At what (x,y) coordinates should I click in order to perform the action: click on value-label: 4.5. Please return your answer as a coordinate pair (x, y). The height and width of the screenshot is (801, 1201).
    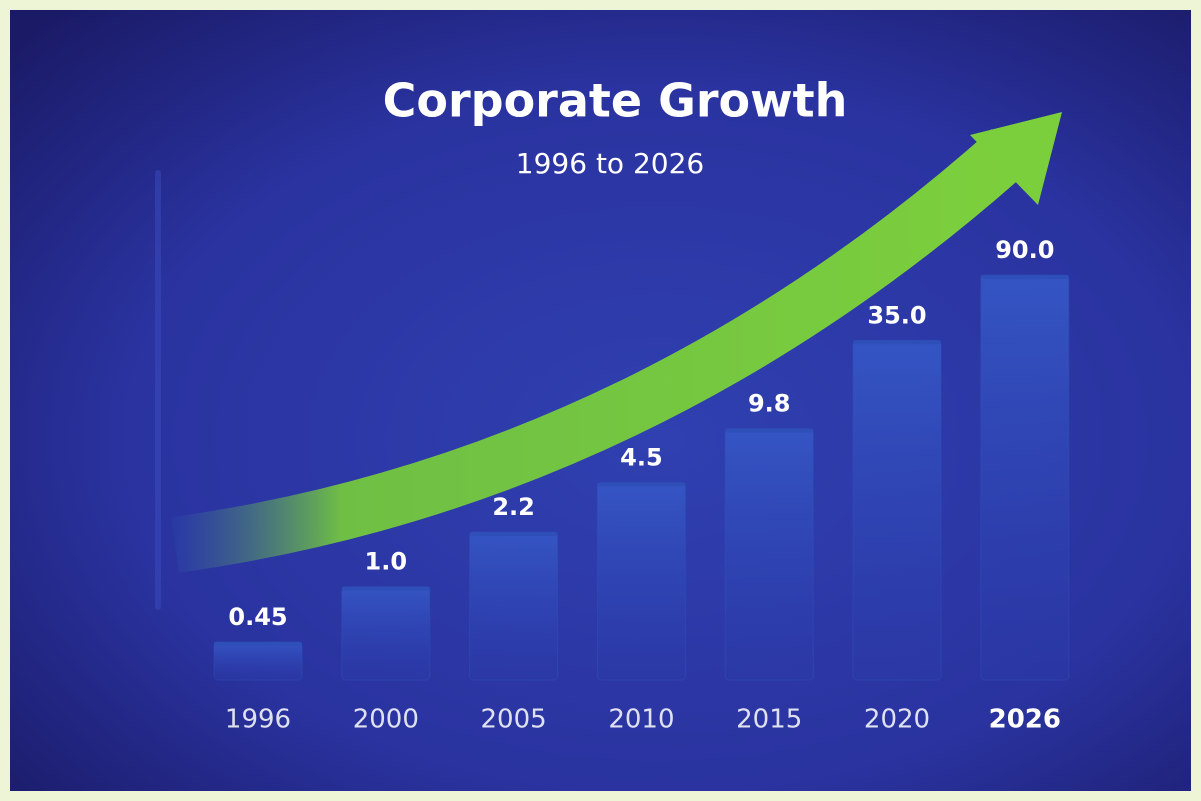
    Looking at the image, I should click on (641, 458).